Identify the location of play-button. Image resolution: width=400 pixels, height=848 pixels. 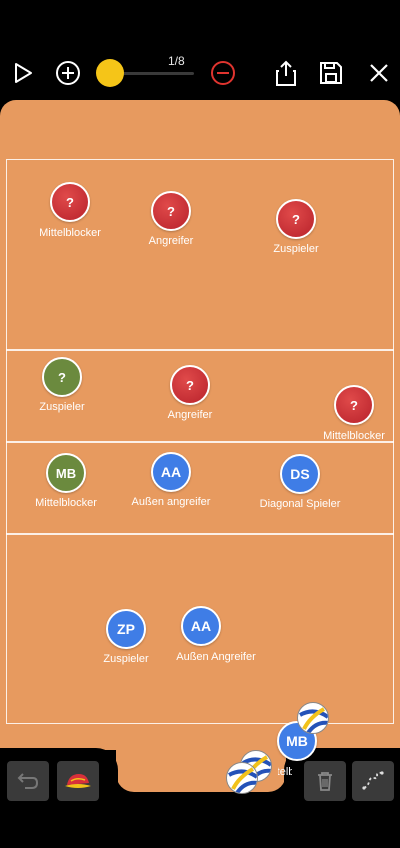
(23, 73).